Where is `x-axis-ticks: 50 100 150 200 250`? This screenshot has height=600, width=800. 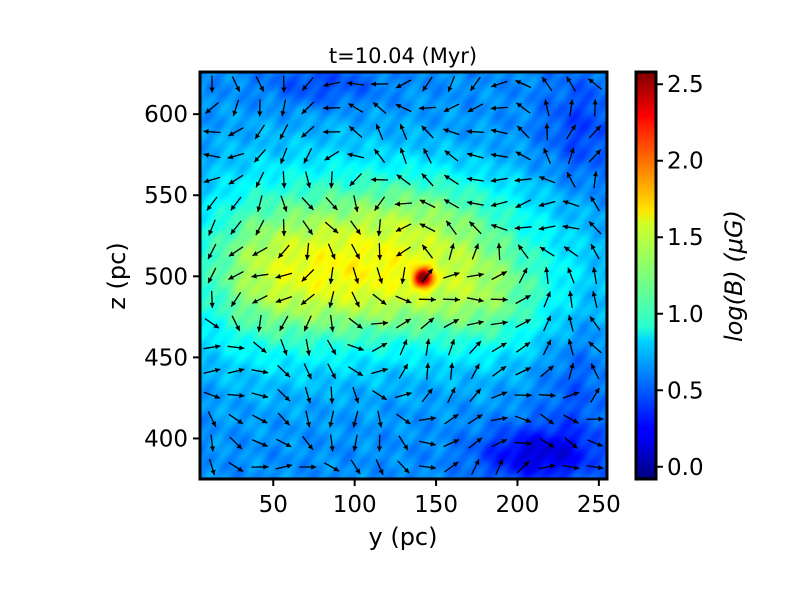 x-axis-ticks: 50 100 150 200 250 is located at coordinates (440, 498).